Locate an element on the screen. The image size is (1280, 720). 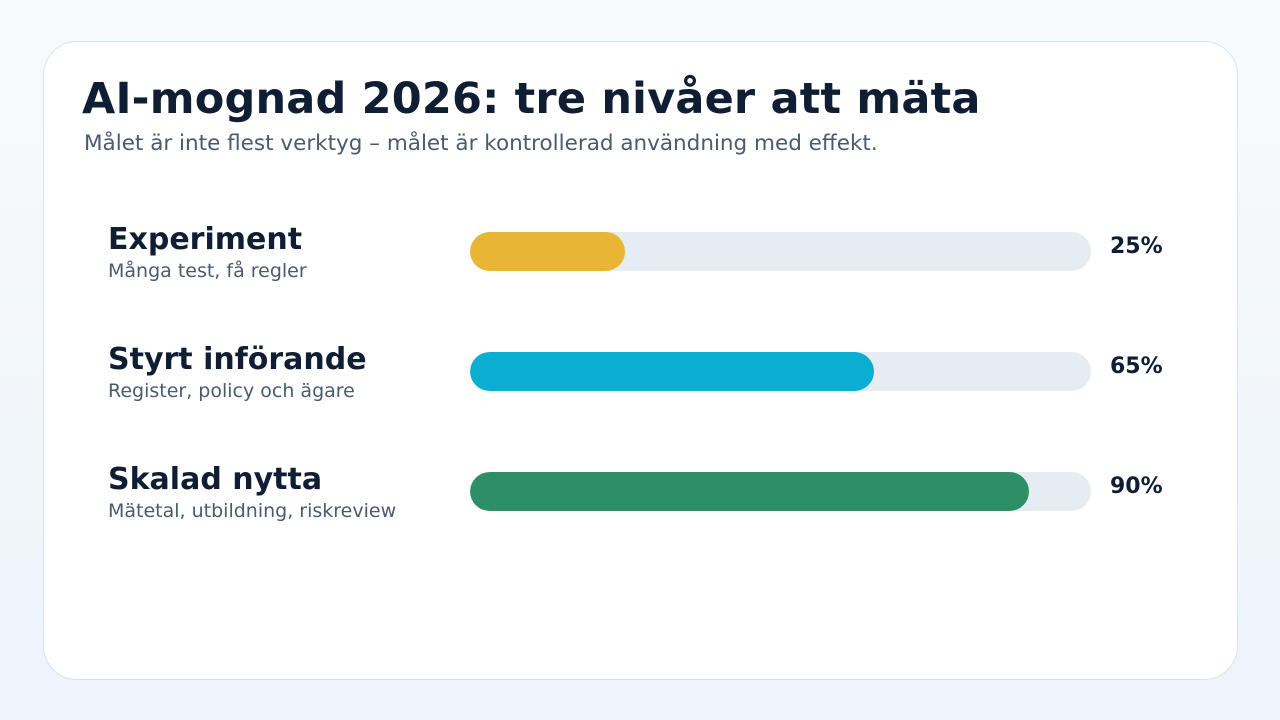
bar-value-label: 65% is located at coordinates (1136, 366).